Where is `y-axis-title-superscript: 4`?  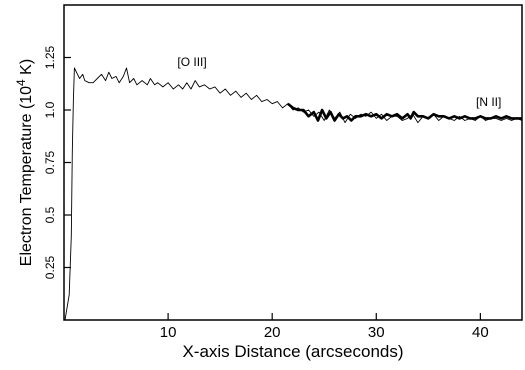
y-axis-title-superscript: 4 is located at coordinates (21, 82).